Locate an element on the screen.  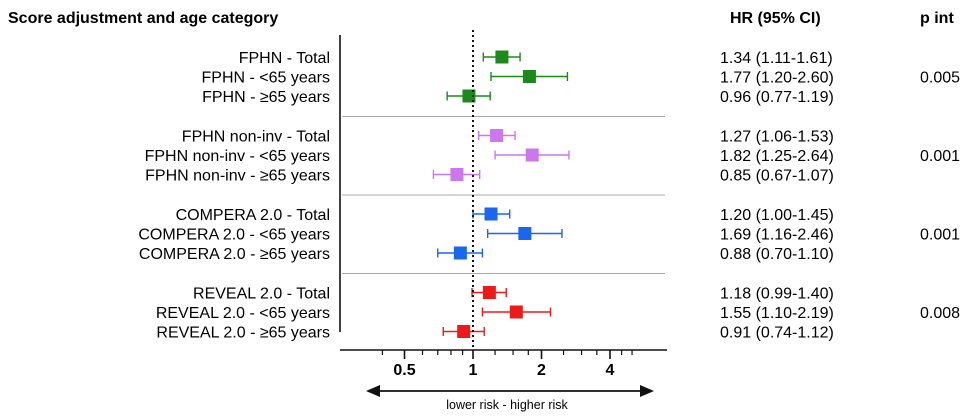
row-label: FPHN - Total is located at coordinates (284, 58).